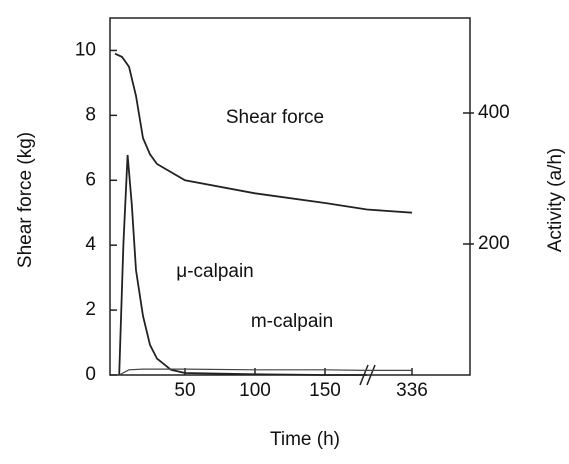 The height and width of the screenshot is (464, 569). Describe the element at coordinates (275, 117) in the screenshot. I see `series-label: Shear force` at that location.